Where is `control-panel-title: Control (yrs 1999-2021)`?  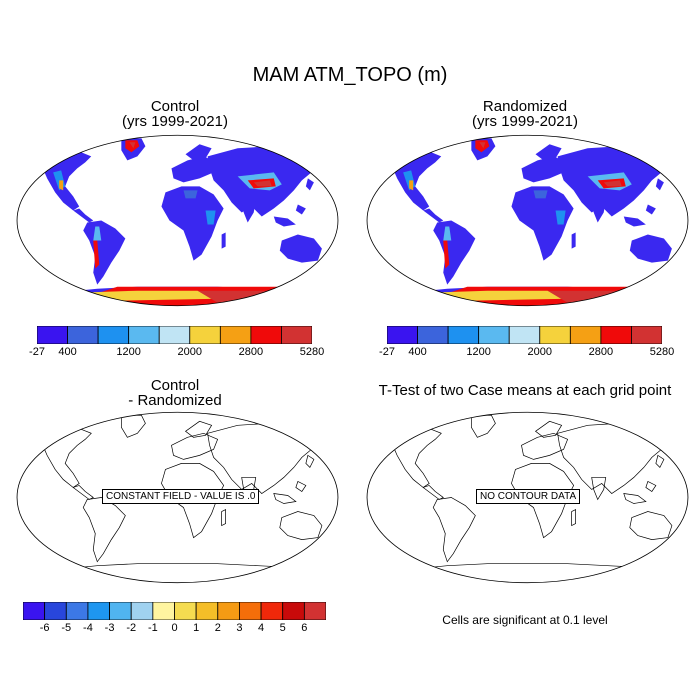
control-panel-title: Control (yrs 1999-2021) is located at coordinates (175, 114).